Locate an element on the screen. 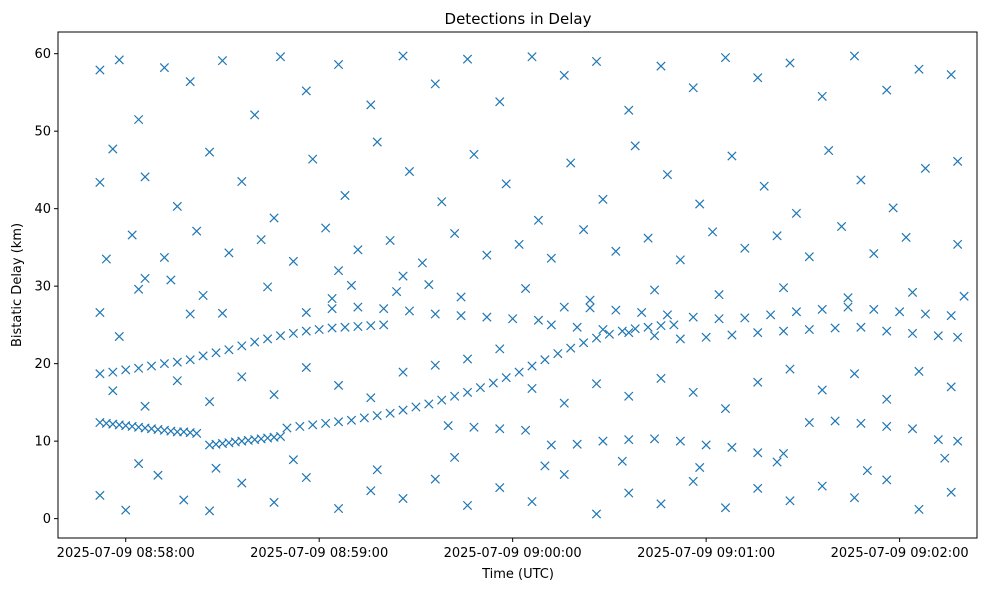  x-tick-label: 2025-07-09 08:58:00 is located at coordinates (126, 553).